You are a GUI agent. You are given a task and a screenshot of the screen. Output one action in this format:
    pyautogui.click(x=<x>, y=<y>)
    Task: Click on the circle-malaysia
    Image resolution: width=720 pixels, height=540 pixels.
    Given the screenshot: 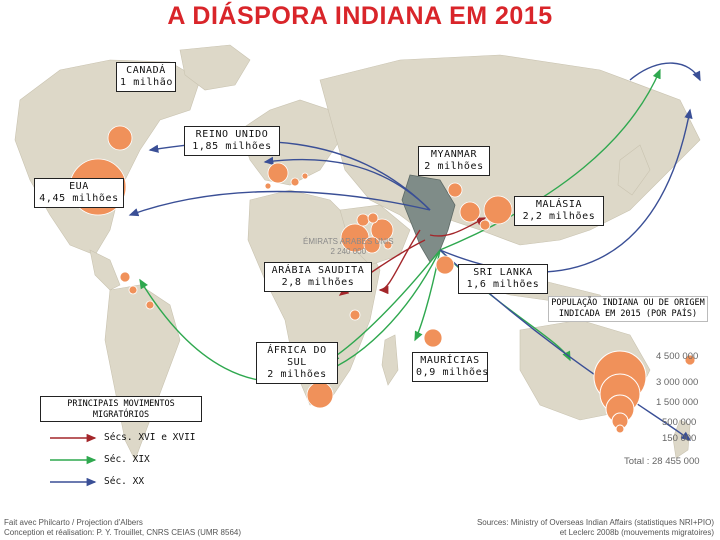 What is the action you would take?
    pyautogui.click(x=498, y=210)
    